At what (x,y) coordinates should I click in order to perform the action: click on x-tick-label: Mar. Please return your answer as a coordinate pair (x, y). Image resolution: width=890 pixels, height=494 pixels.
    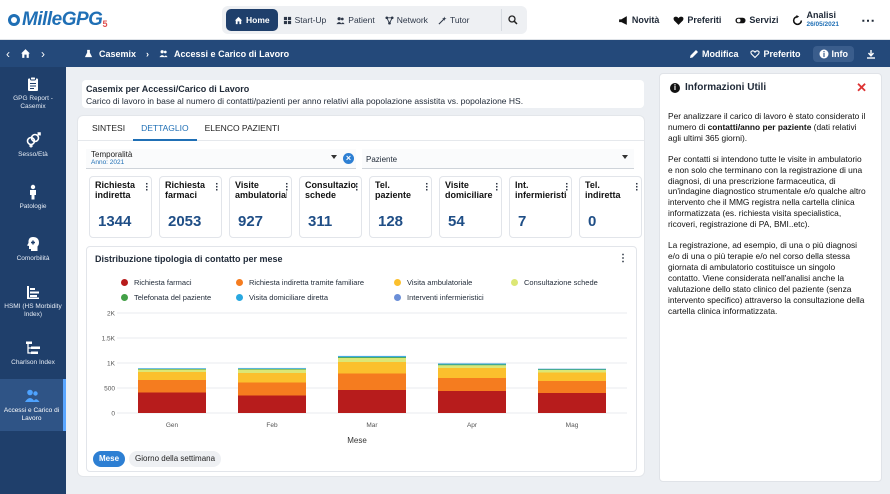
    Looking at the image, I should click on (372, 425).